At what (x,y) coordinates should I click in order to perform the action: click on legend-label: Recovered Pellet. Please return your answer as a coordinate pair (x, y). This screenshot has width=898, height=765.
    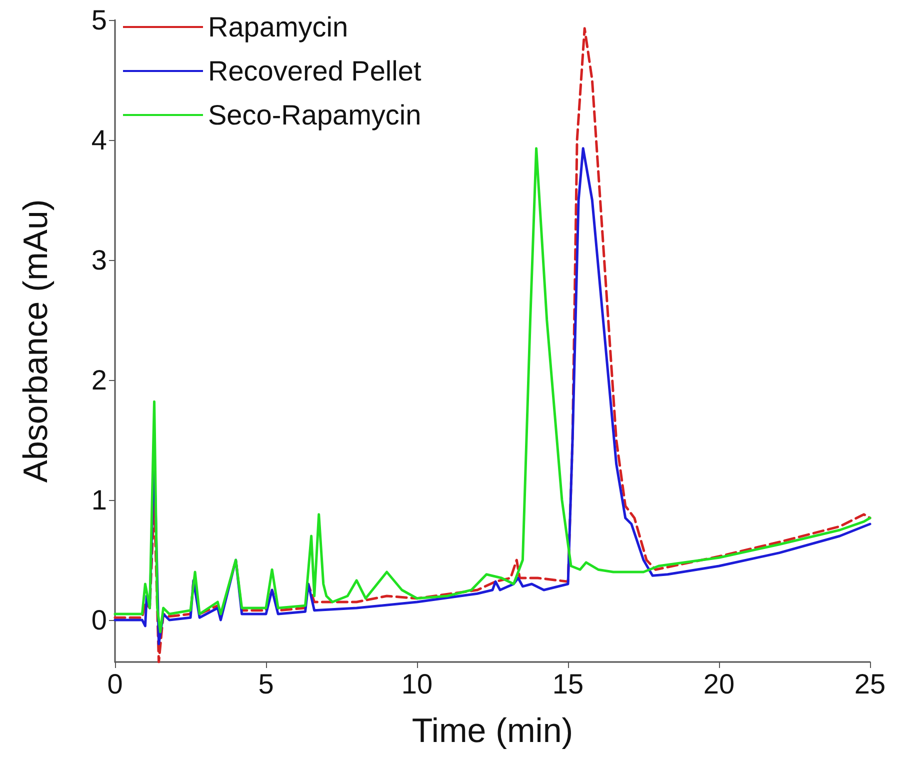
    Looking at the image, I should click on (315, 71).